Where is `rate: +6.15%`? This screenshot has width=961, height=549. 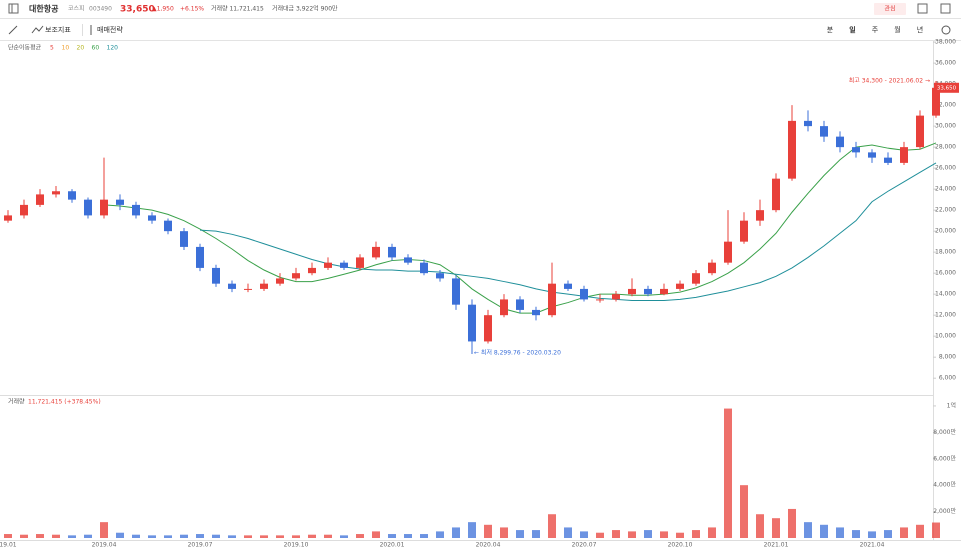 rate: +6.15% is located at coordinates (192, 9).